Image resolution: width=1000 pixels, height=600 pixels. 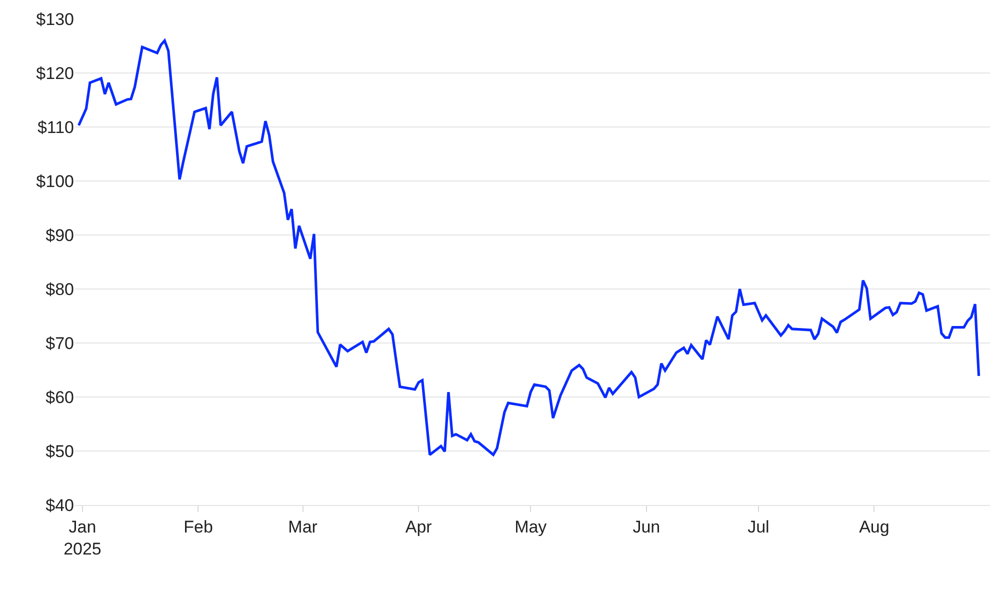 I want to click on y-tick-label: $60, so click(x=60, y=397).